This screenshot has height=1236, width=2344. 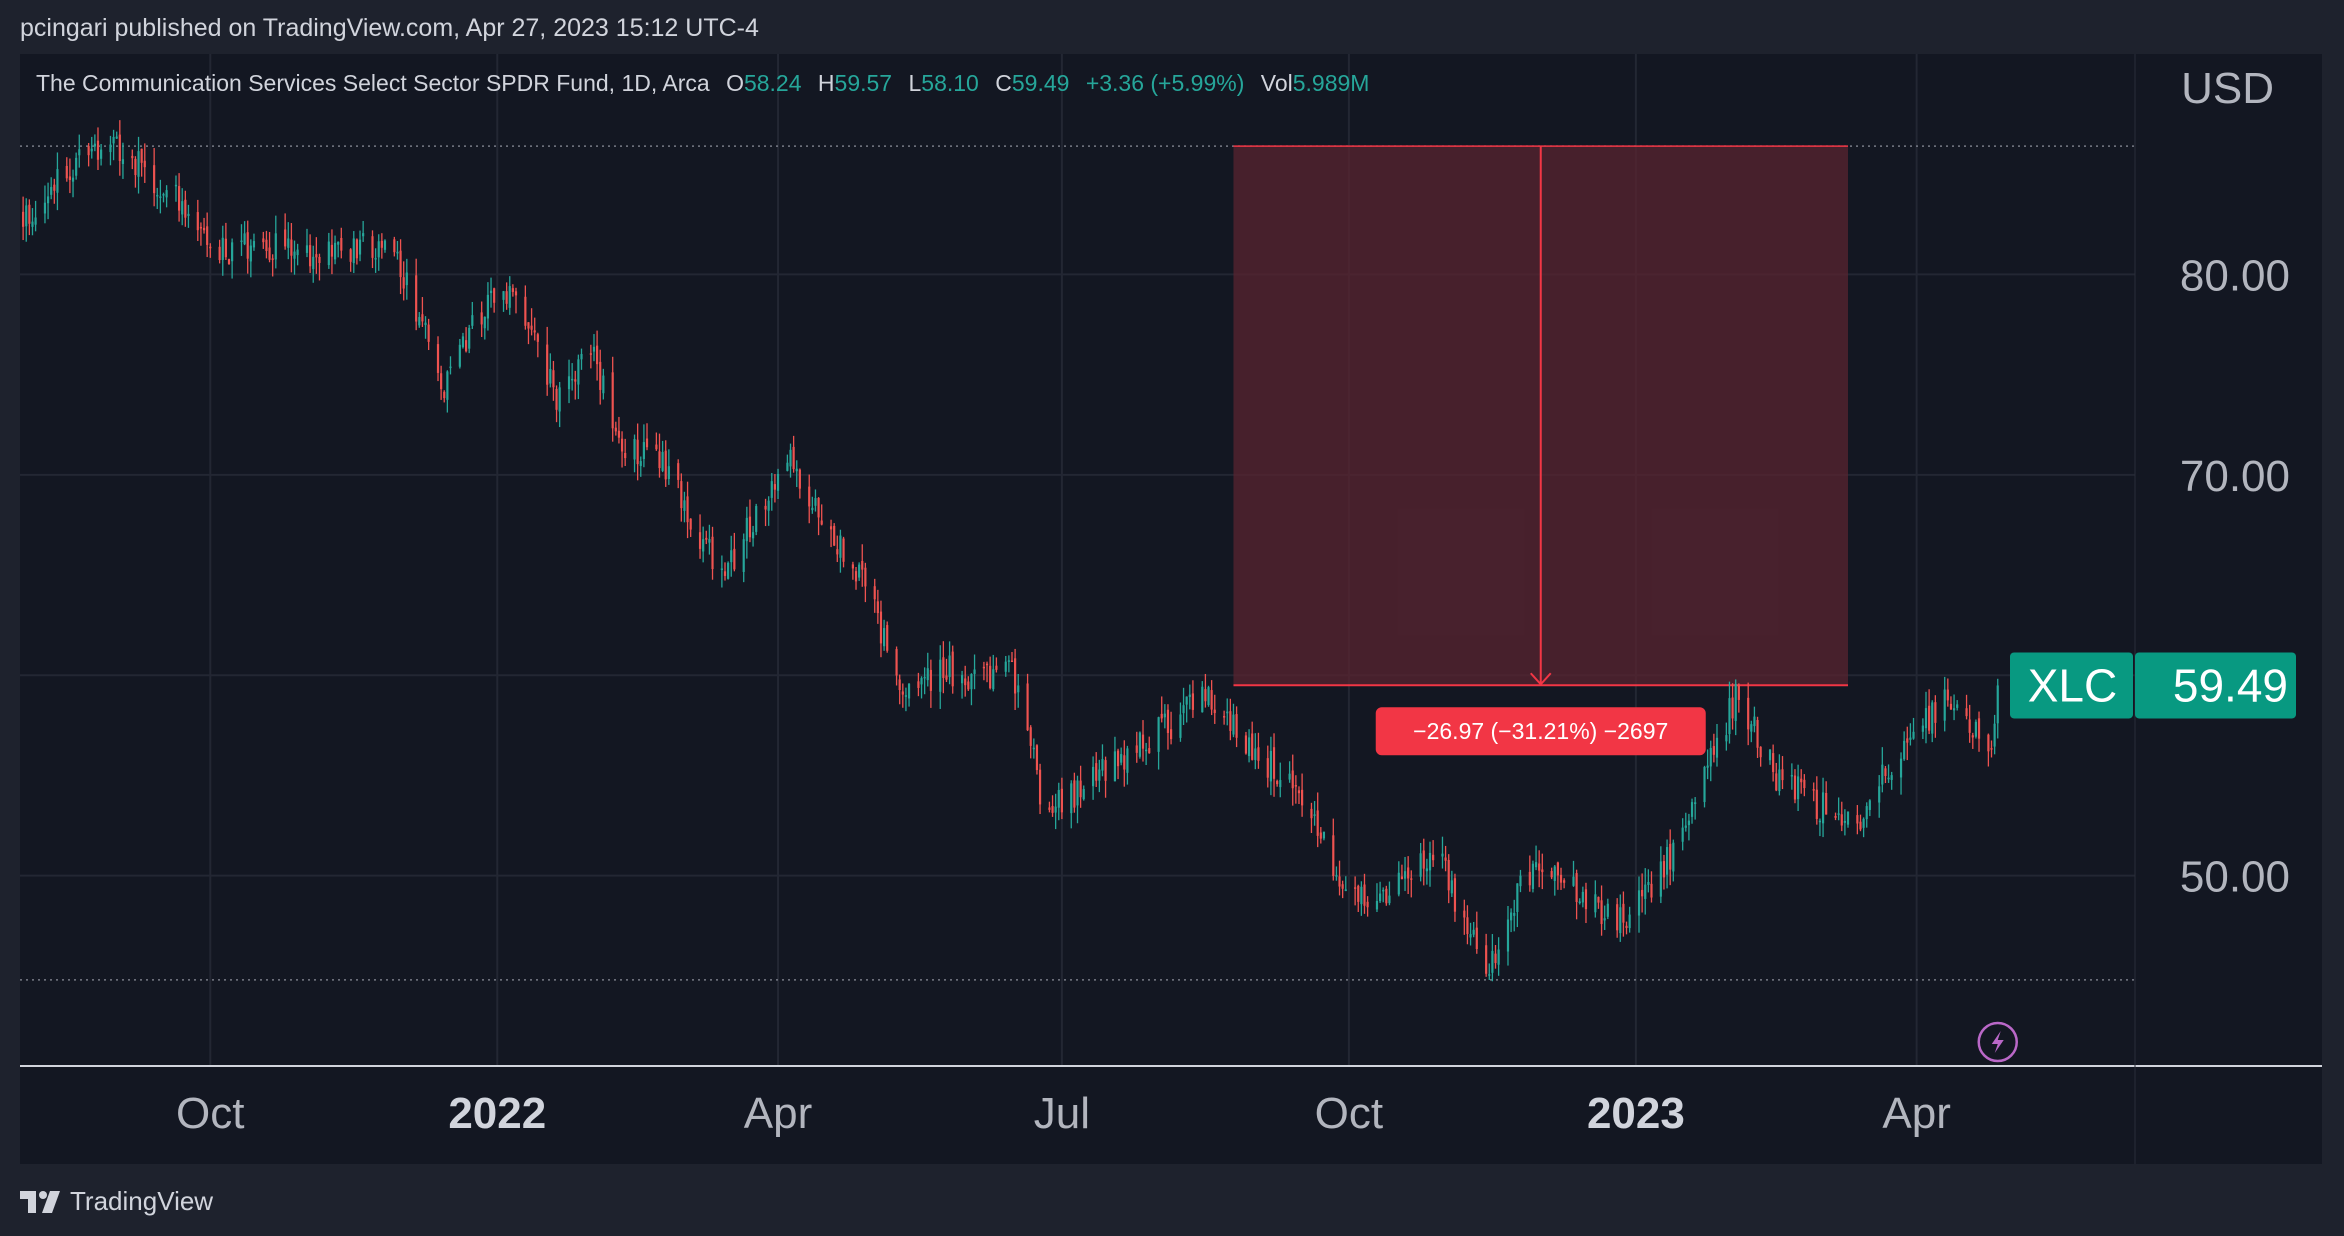 I want to click on measure-label: −26.97 (−31.21%) −2697, so click(x=1540, y=731).